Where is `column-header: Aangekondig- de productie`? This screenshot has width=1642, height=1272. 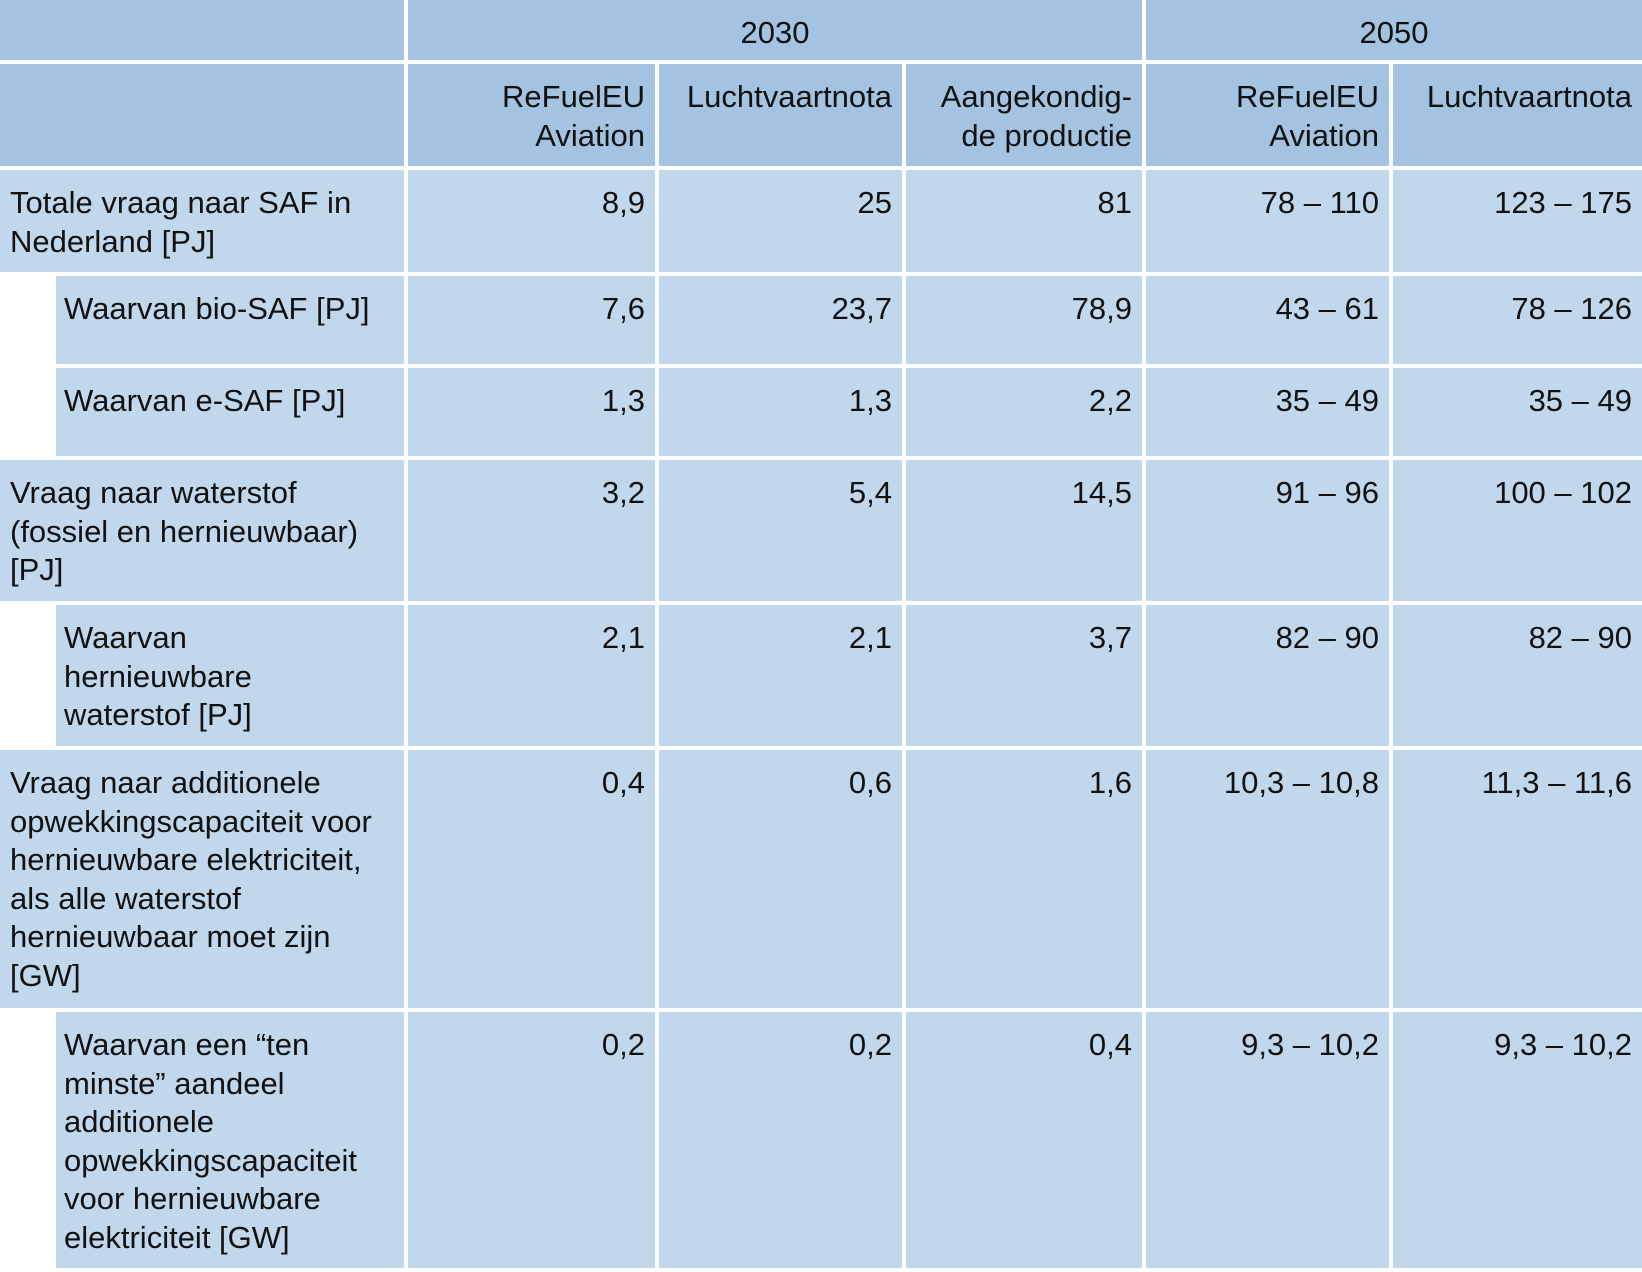
column-header: Aangekondig- de productie is located at coordinates (1024, 115).